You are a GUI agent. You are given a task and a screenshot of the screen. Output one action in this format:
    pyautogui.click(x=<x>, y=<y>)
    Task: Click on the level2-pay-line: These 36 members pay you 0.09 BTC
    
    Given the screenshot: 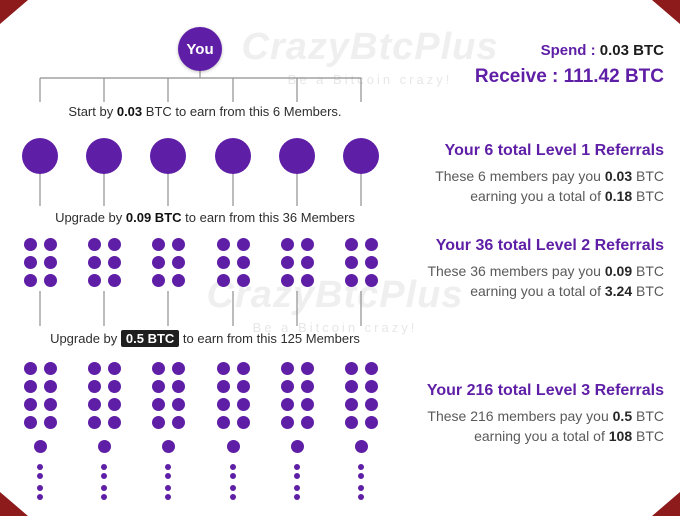 What is the action you would take?
    pyautogui.click(x=514, y=271)
    